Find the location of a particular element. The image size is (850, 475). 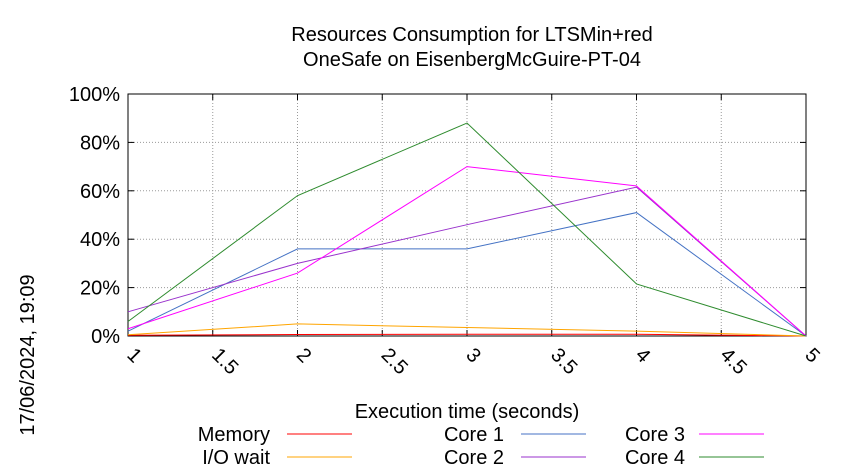

x-tick-label: 2.5 is located at coordinates (394, 361).